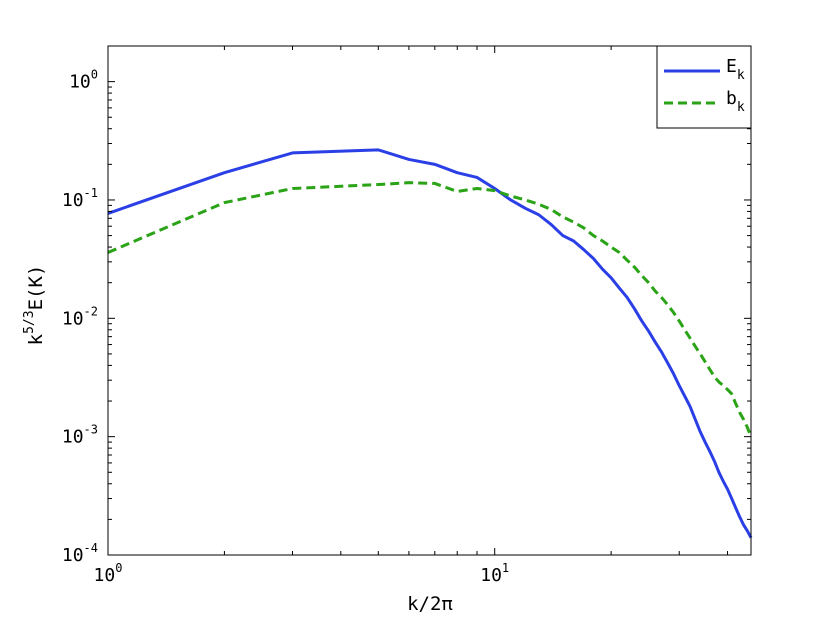  What do you see at coordinates (91, 193) in the screenshot?
I see `tick-label-exponent: -1` at bounding box center [91, 193].